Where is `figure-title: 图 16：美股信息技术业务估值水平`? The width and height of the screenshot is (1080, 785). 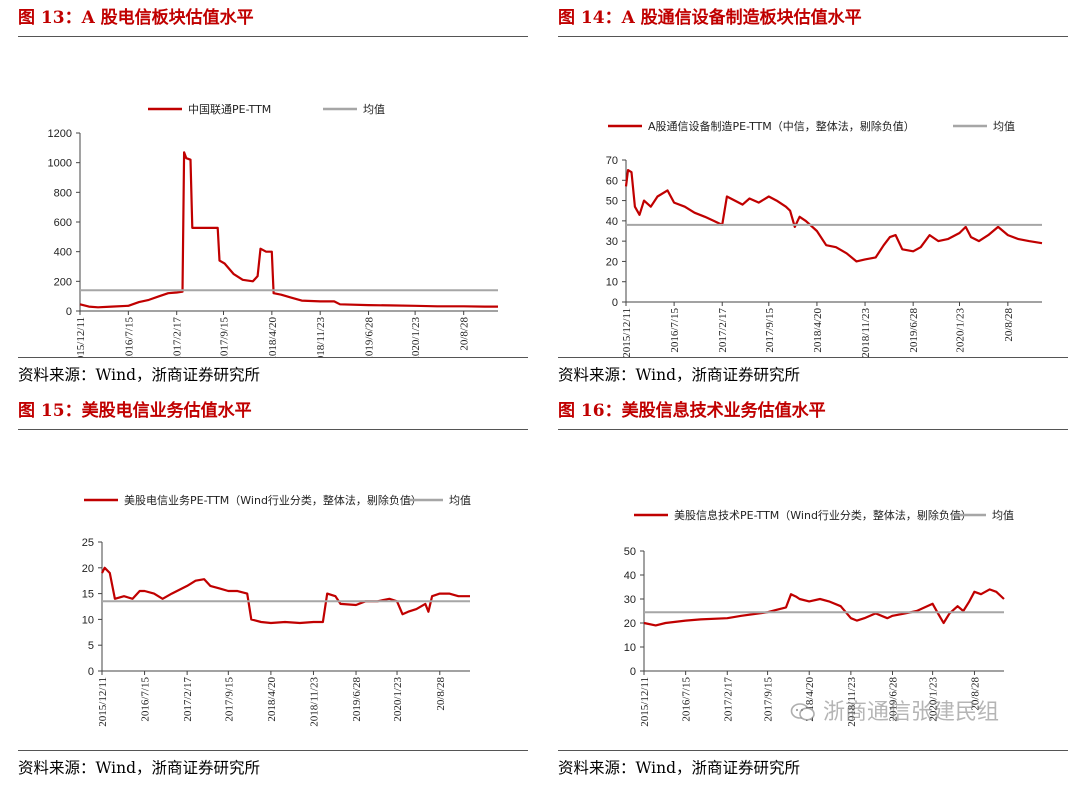
figure-title: 图 16：美股信息技术业务估值水平 is located at coordinates (813, 411).